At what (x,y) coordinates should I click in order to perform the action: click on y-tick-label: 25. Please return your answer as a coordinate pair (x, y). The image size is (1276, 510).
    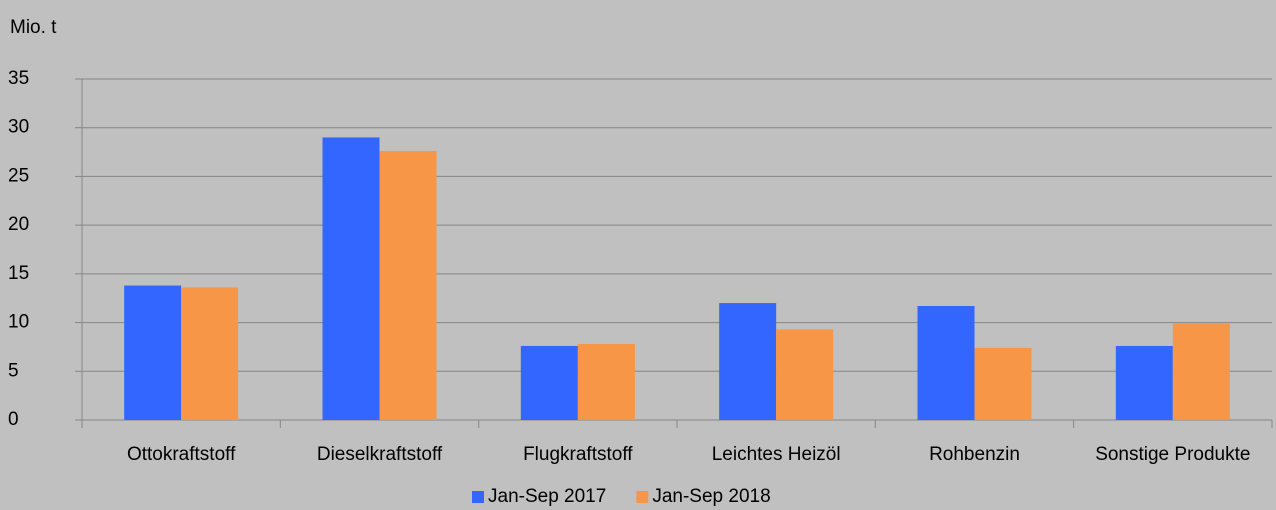
    Looking at the image, I should click on (18, 175).